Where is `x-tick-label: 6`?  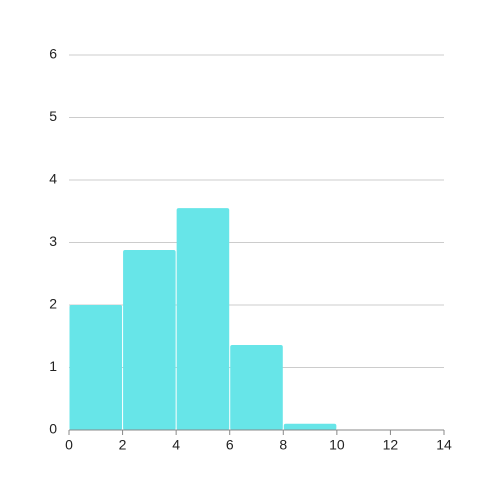
x-tick-label: 6 is located at coordinates (230, 445).